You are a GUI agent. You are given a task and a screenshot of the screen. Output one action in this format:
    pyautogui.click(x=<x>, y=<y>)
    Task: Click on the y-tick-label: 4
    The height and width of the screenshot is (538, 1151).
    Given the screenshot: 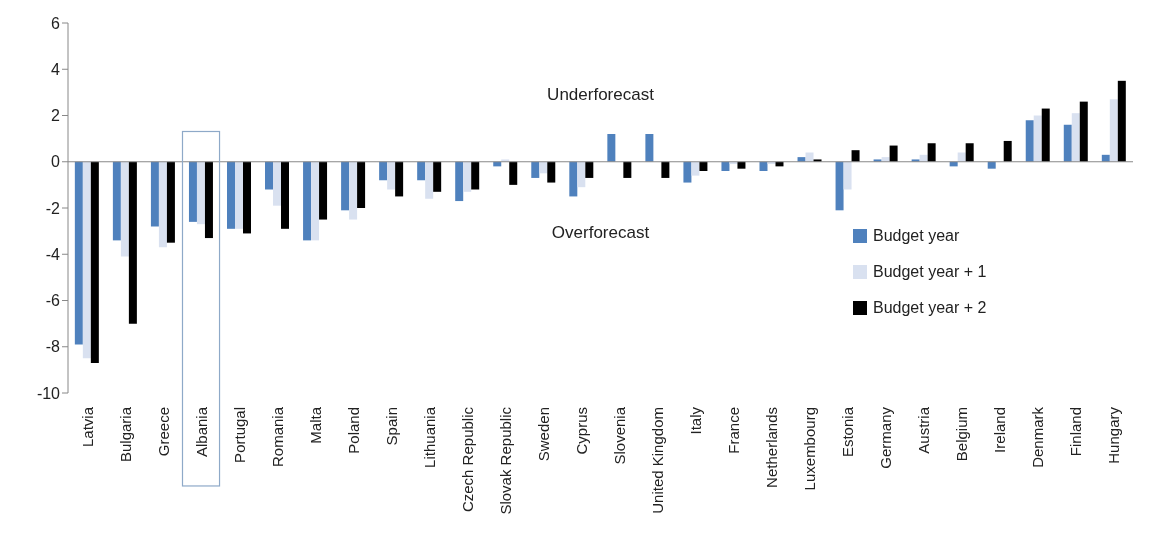 What is the action you would take?
    pyautogui.click(x=56, y=69)
    